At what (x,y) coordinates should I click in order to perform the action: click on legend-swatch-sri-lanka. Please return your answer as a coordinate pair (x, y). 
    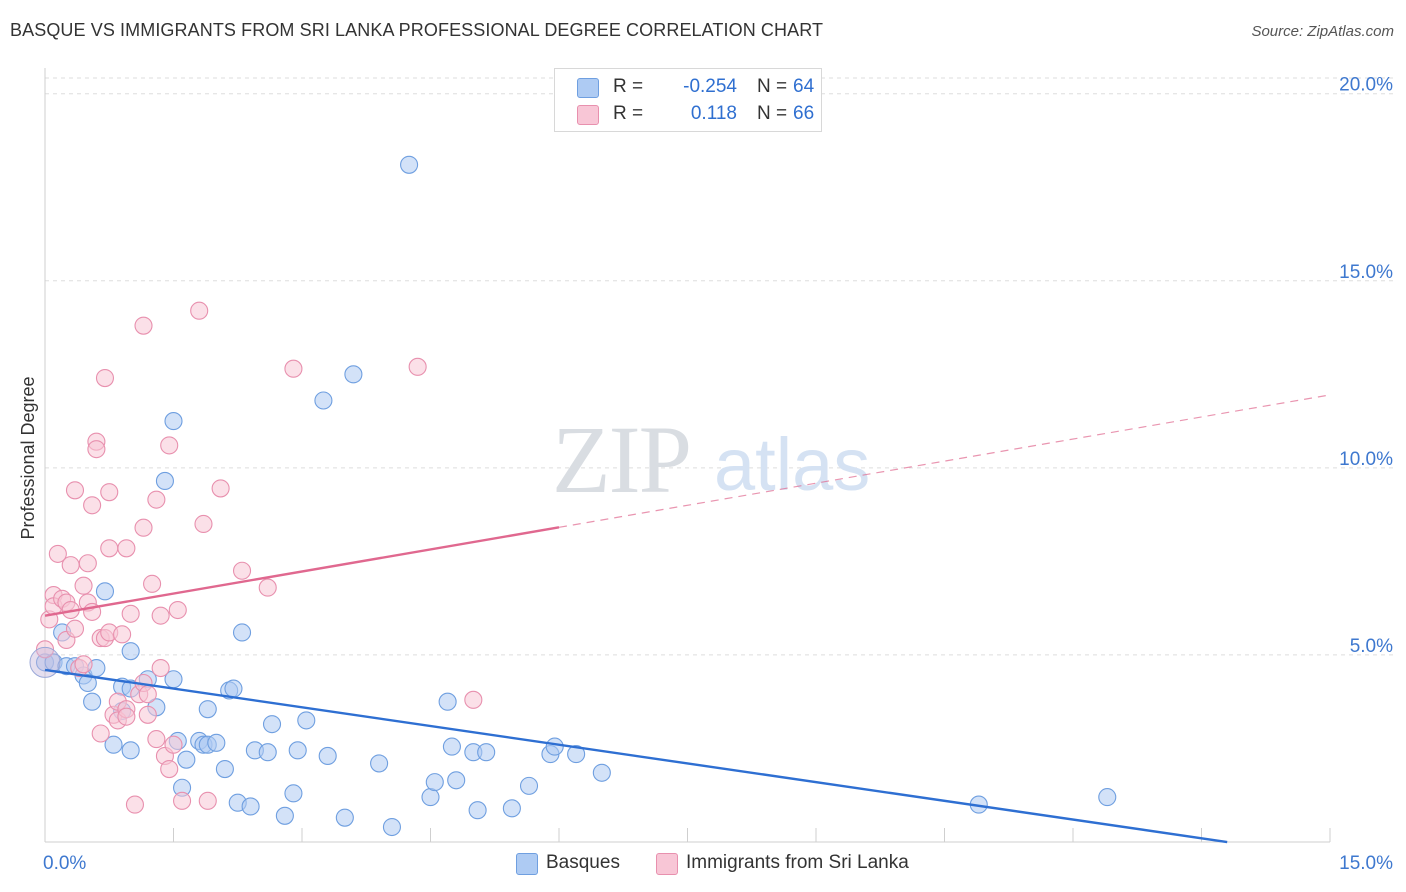
    Looking at the image, I should click on (588, 115).